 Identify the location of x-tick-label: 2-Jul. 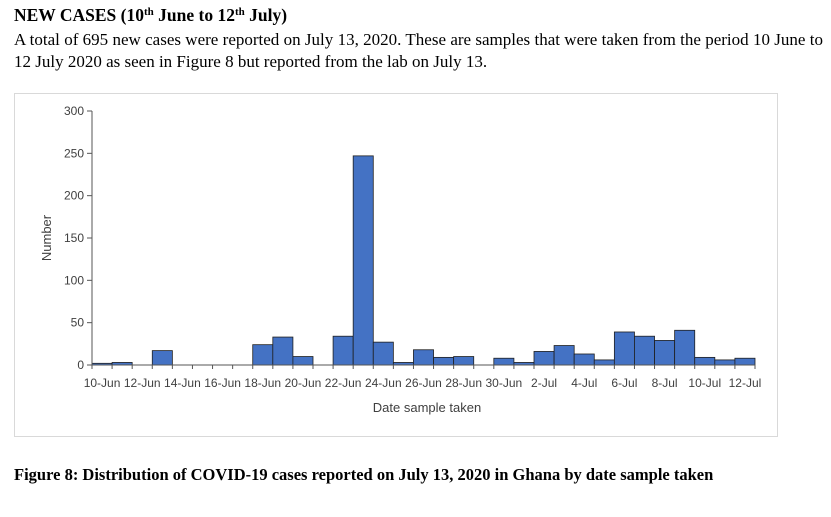
(544, 383).